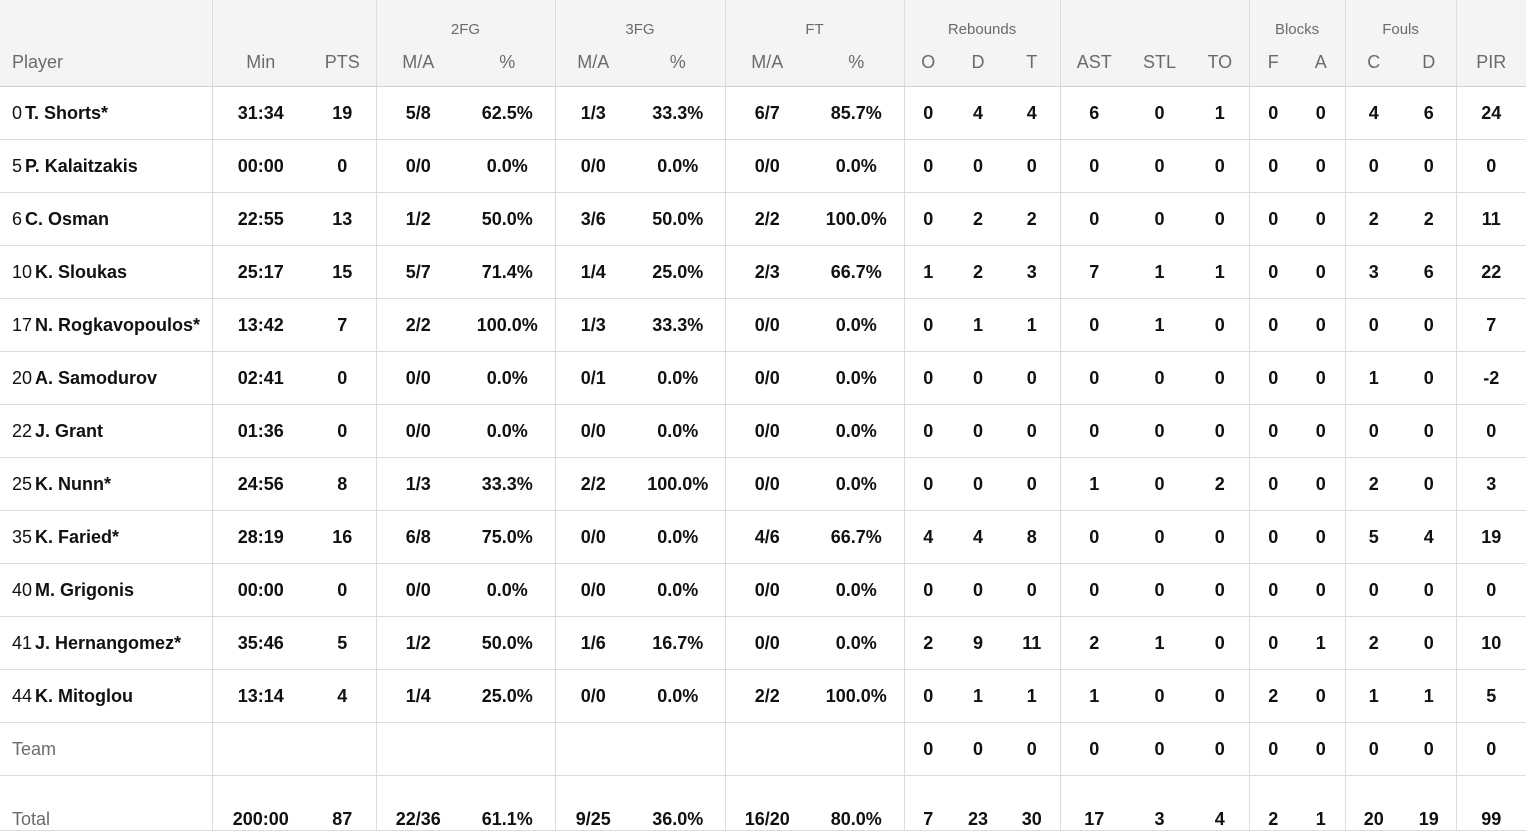  I want to click on player-name-link: P. Kalaitzakis, so click(81, 165).